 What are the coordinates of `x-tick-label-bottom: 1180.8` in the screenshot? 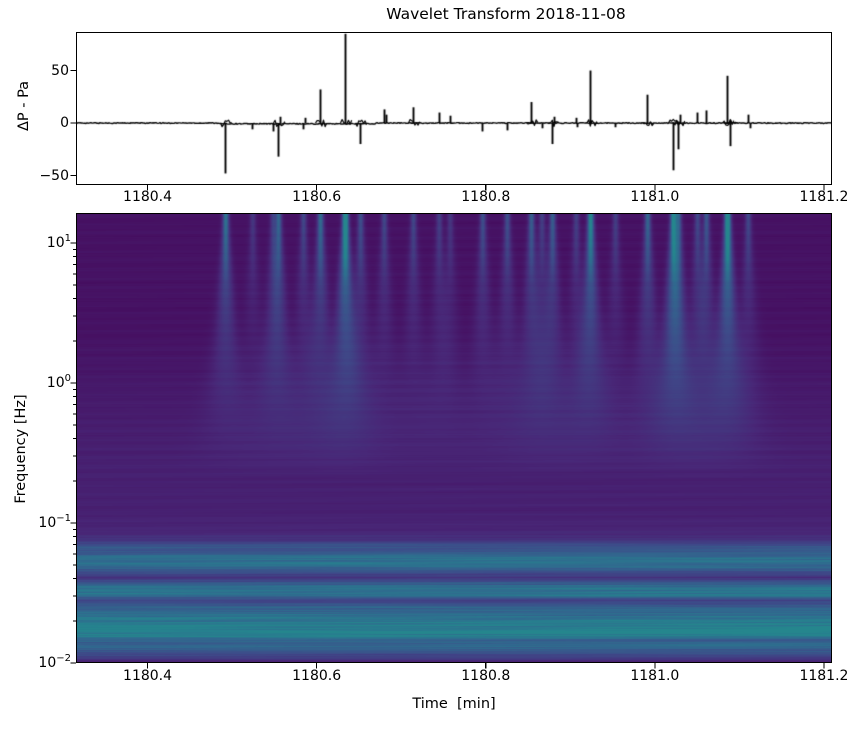 It's located at (486, 676).